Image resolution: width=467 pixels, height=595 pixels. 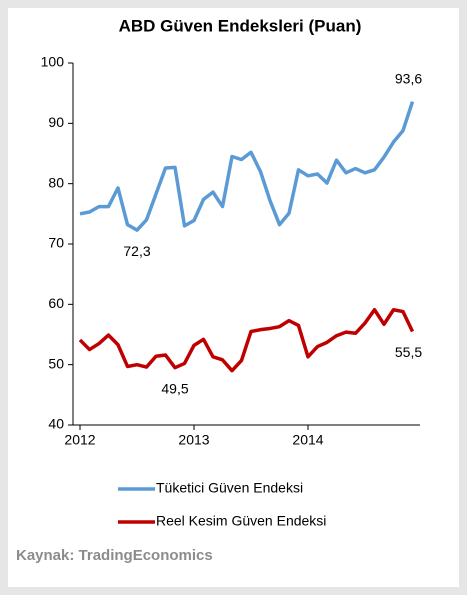 What do you see at coordinates (174, 388) in the screenshot?
I see `data-label: 49,5` at bounding box center [174, 388].